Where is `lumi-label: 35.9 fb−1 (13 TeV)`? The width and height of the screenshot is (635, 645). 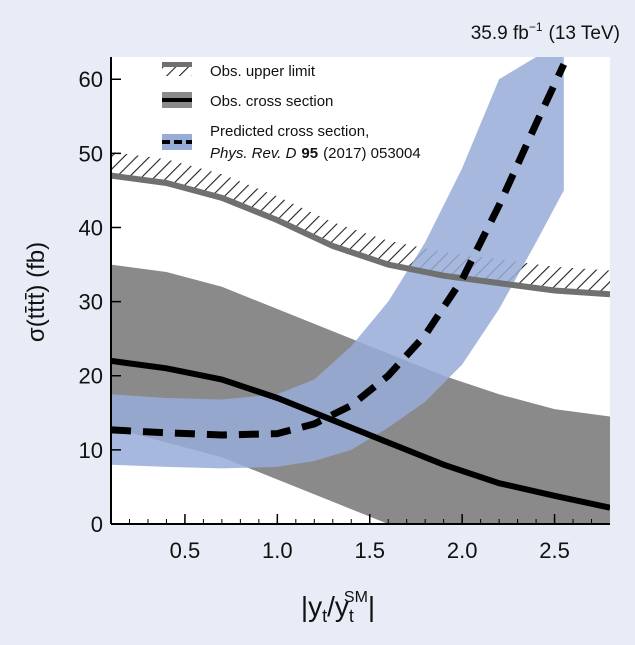
lumi-label: 35.9 fb−1 (13 TeV) is located at coordinates (545, 32).